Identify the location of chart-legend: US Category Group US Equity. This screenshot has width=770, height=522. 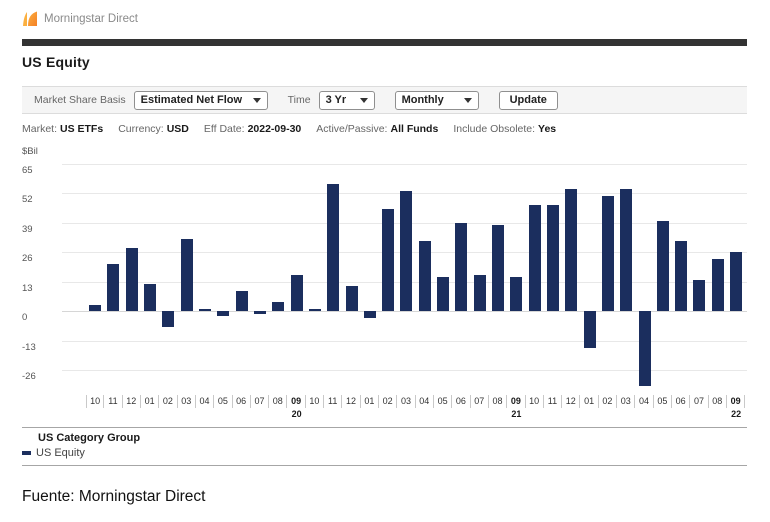
(384, 446).